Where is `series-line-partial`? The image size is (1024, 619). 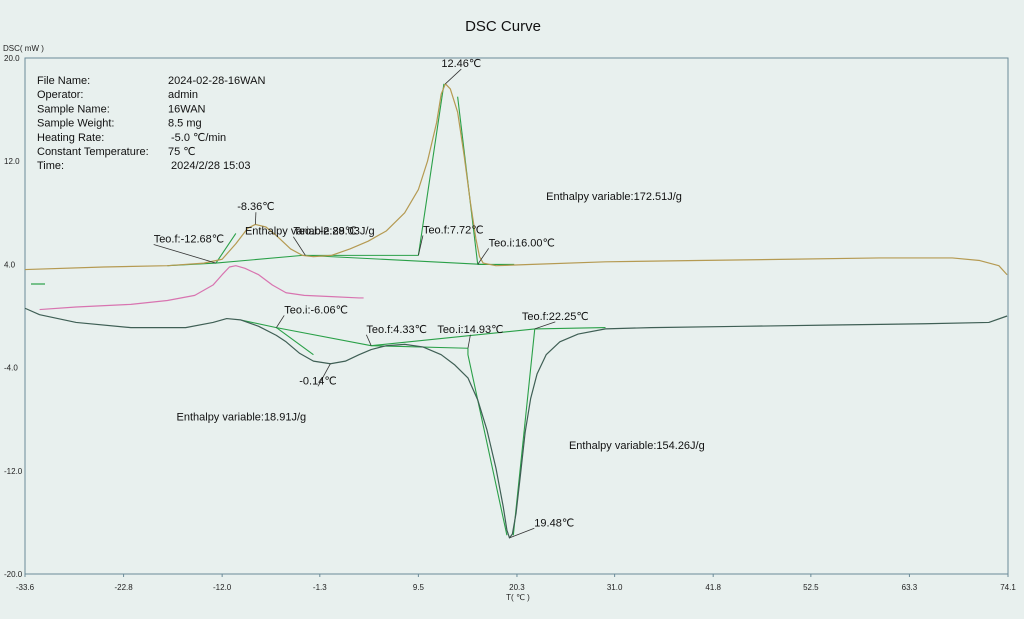 series-line-partial is located at coordinates (201, 288).